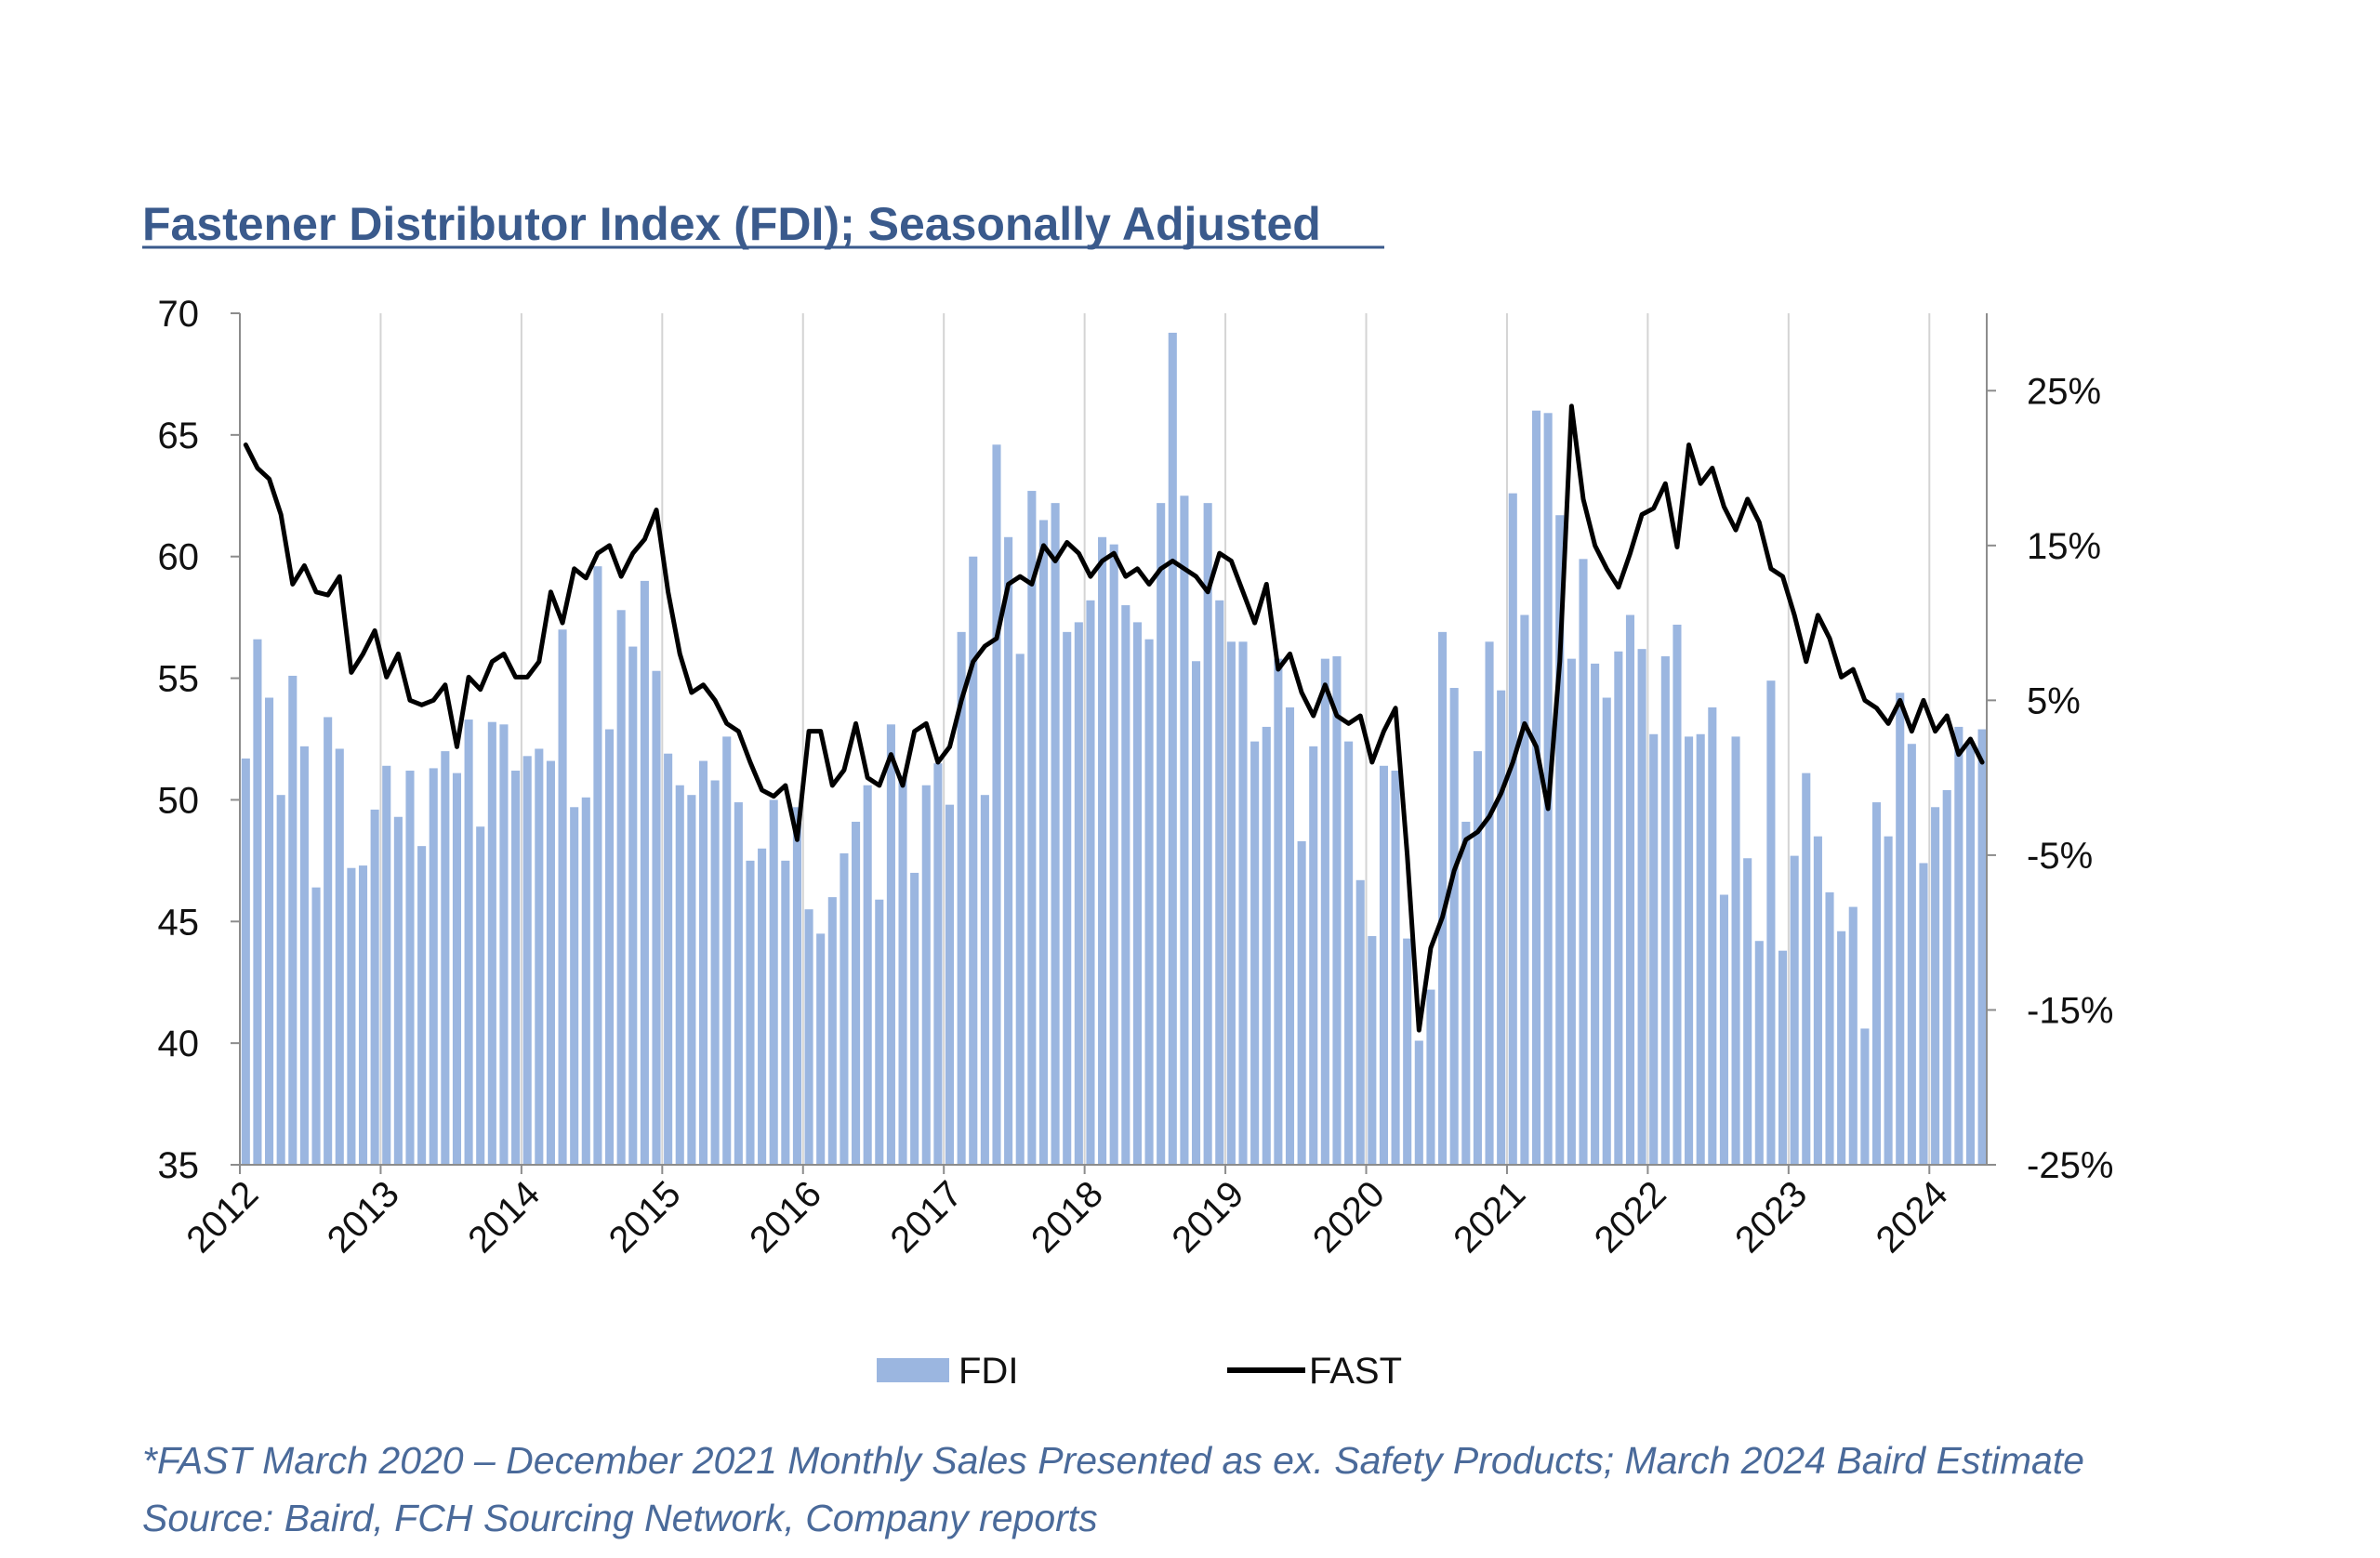  What do you see at coordinates (222, 1217) in the screenshot?
I see `x-tick-label-2012: 2012` at bounding box center [222, 1217].